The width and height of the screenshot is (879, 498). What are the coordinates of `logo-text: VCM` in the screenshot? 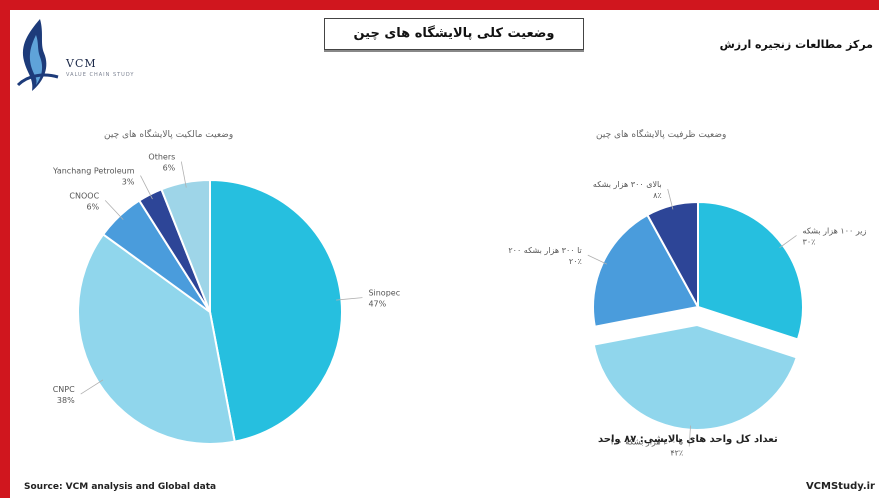 It's located at (81, 63).